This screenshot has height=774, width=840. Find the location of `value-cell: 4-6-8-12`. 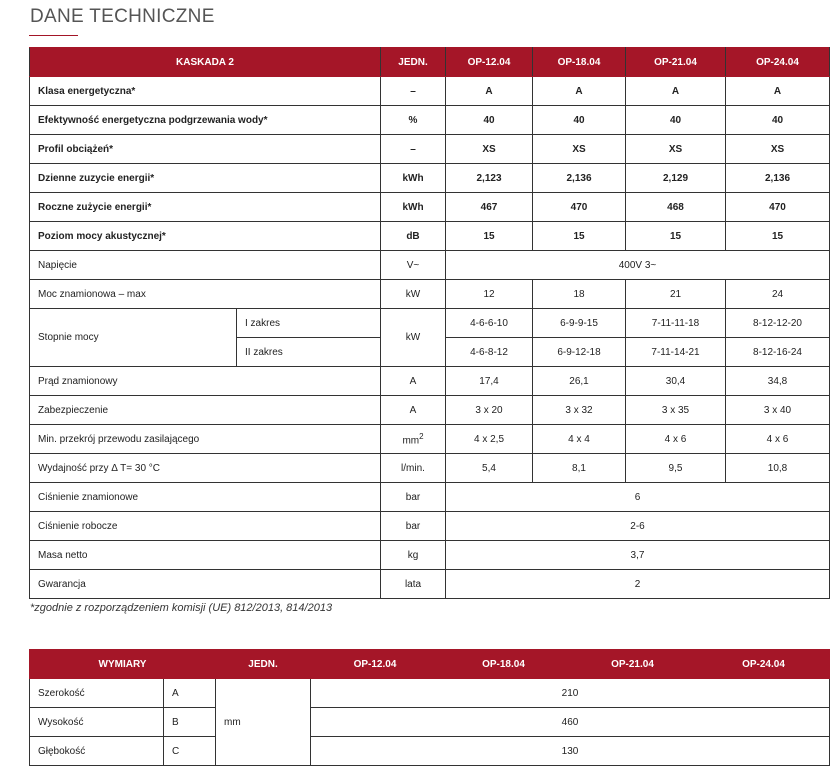

value-cell: 4-6-8-12 is located at coordinates (489, 352).